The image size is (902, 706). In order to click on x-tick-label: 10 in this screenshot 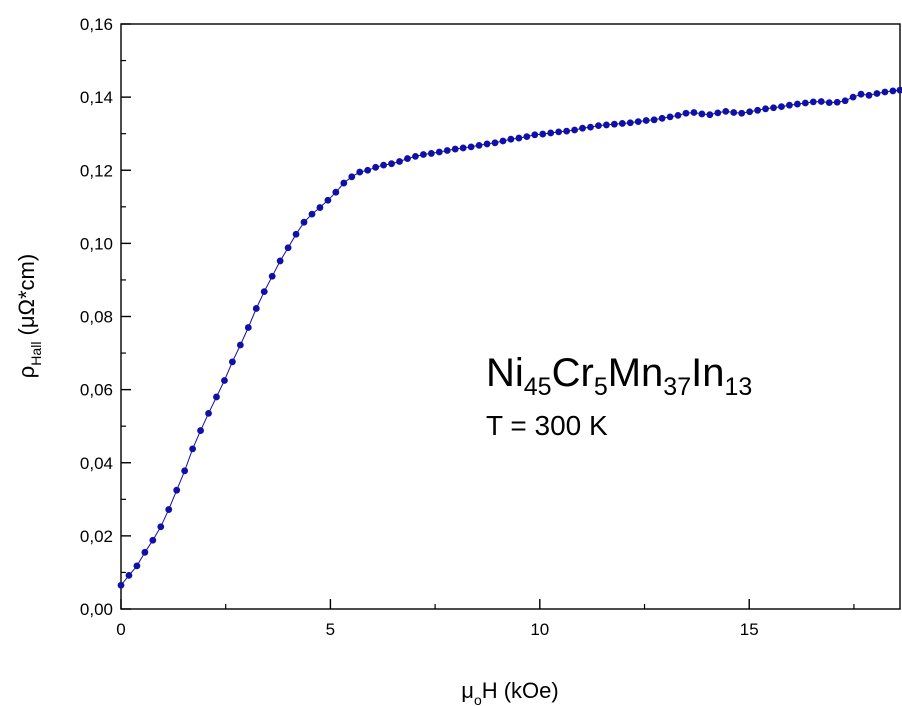, I will do `click(539, 629)`.